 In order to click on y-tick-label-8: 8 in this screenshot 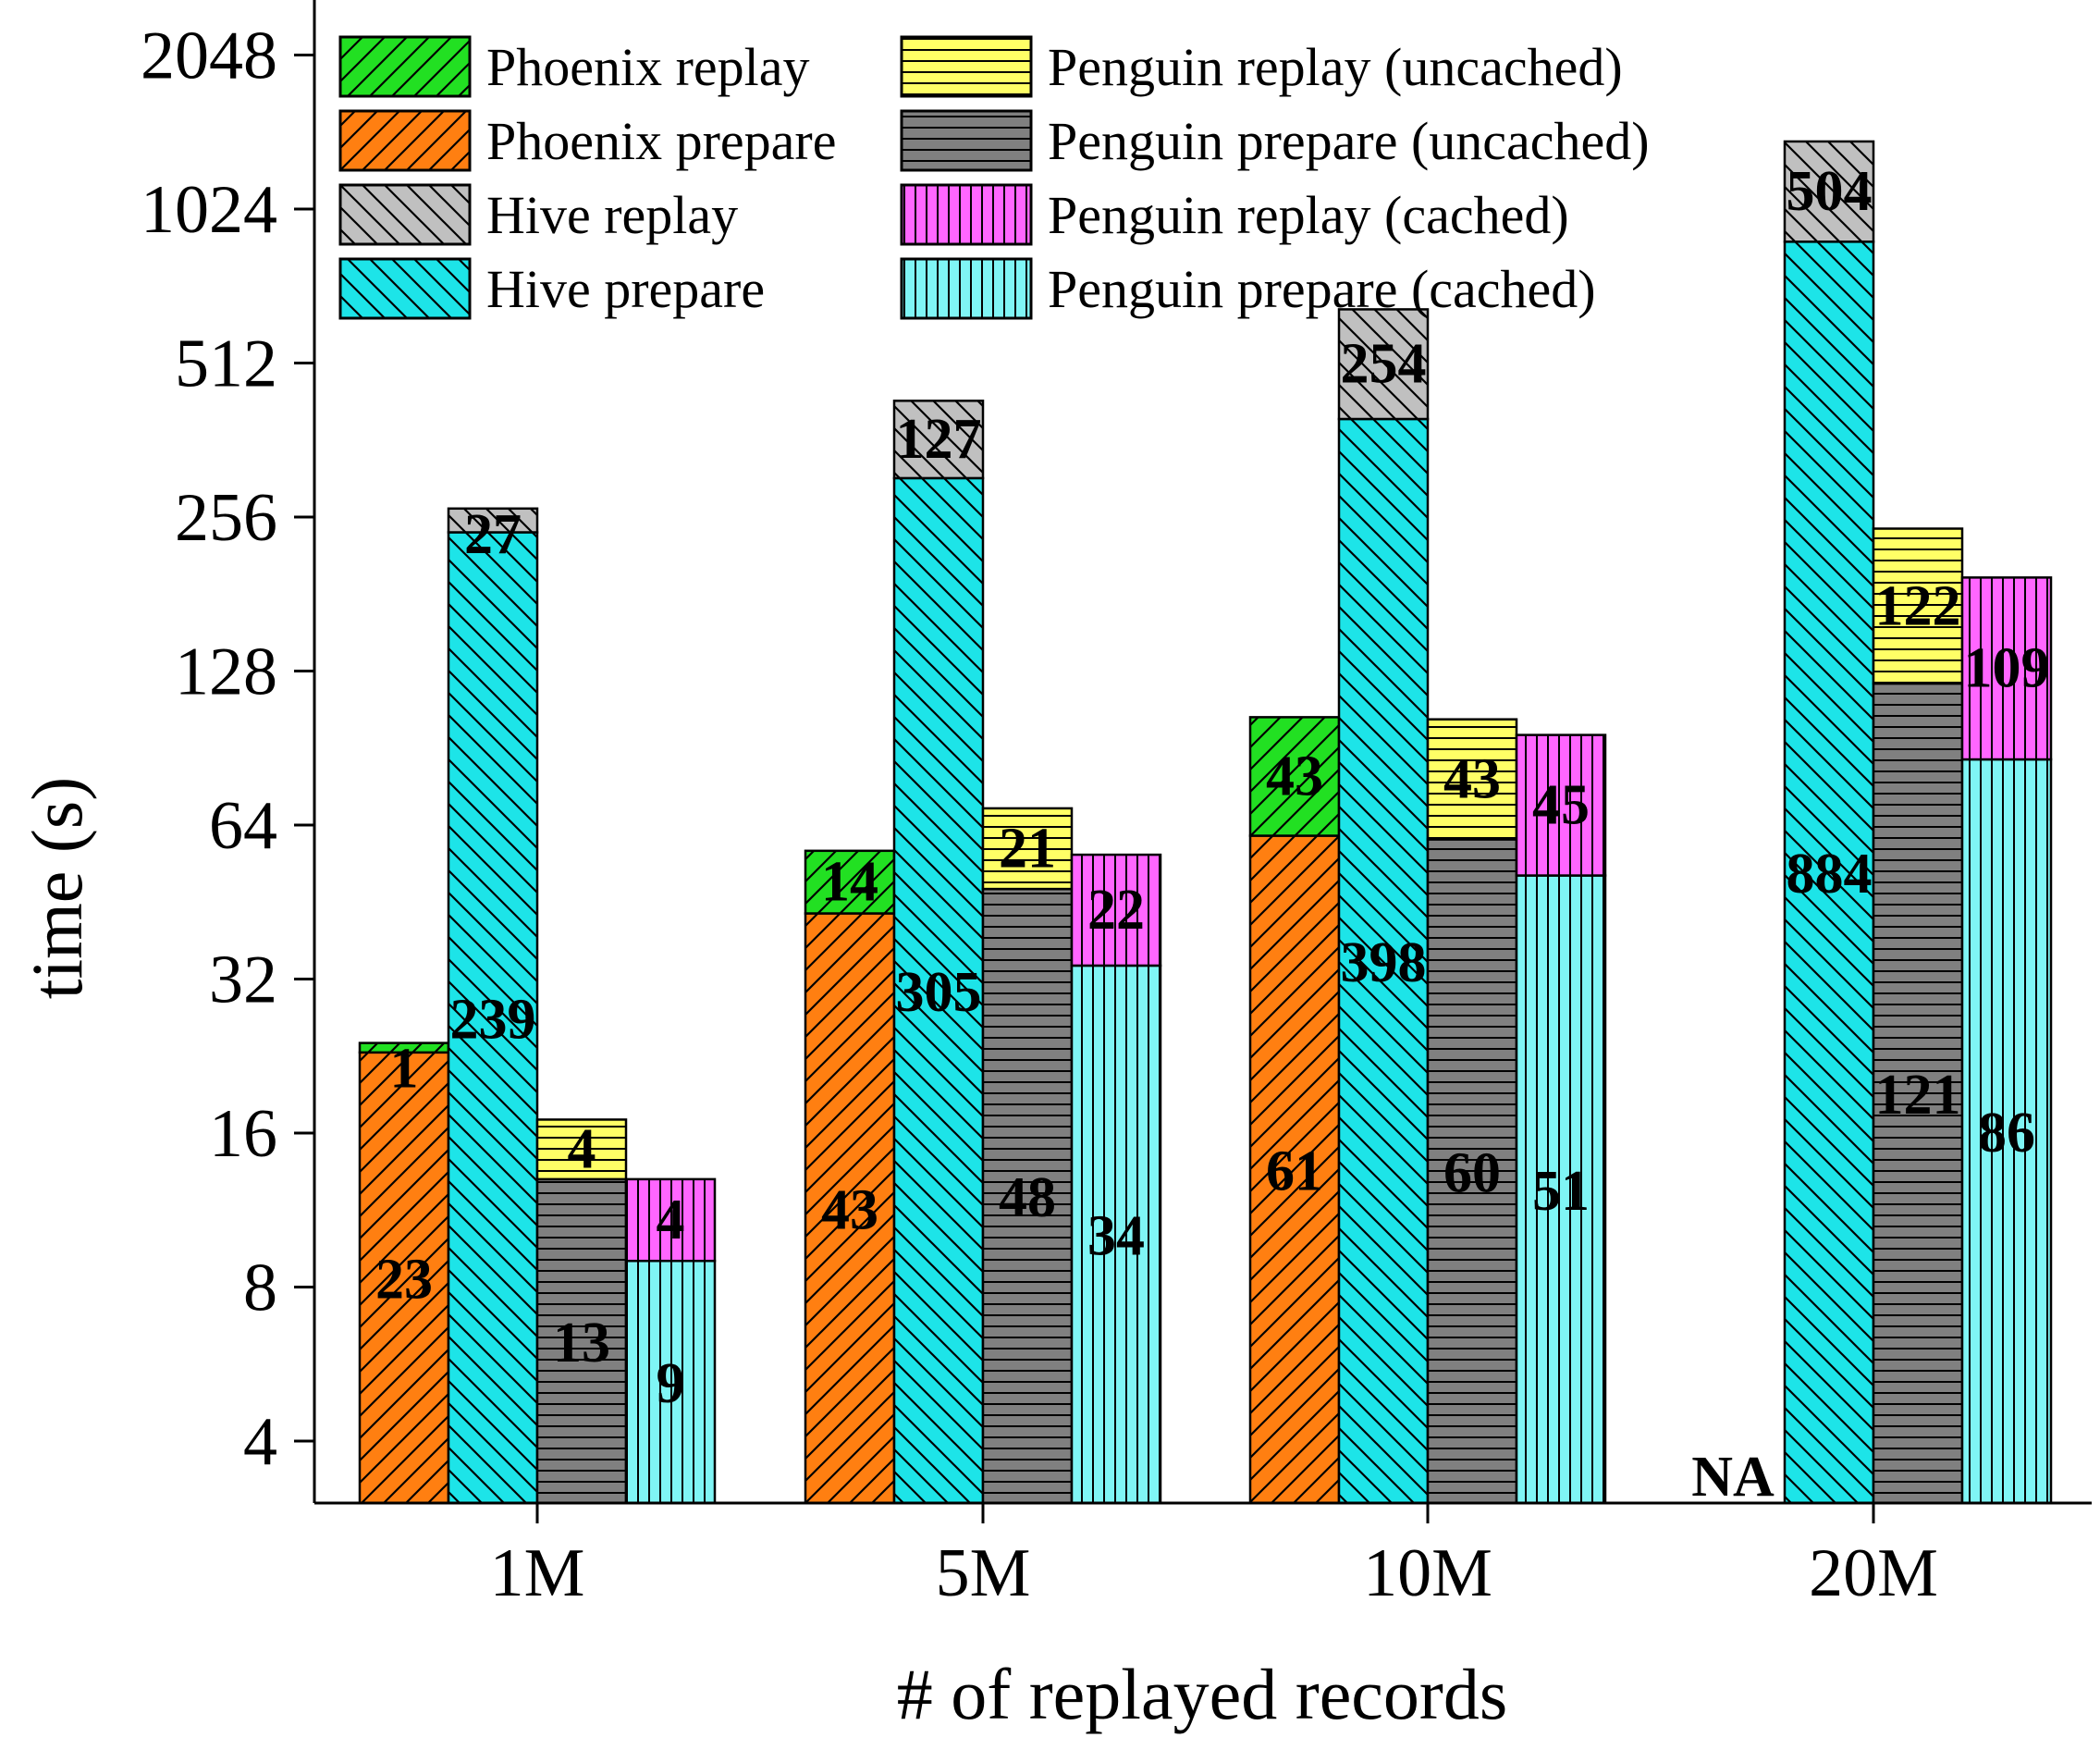, I will do `click(260, 1289)`.